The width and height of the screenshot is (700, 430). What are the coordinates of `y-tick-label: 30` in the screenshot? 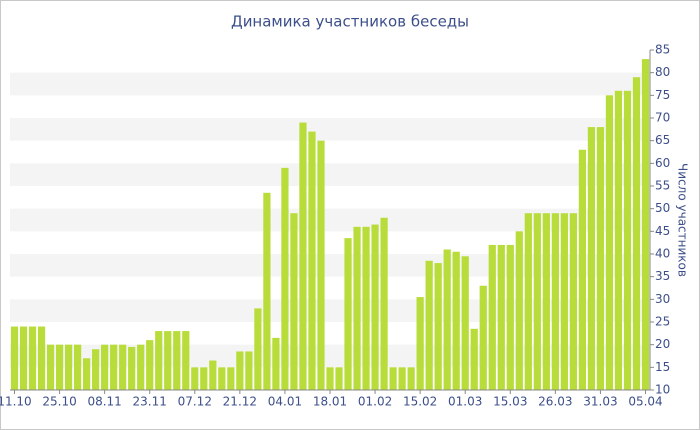 It's located at (662, 299).